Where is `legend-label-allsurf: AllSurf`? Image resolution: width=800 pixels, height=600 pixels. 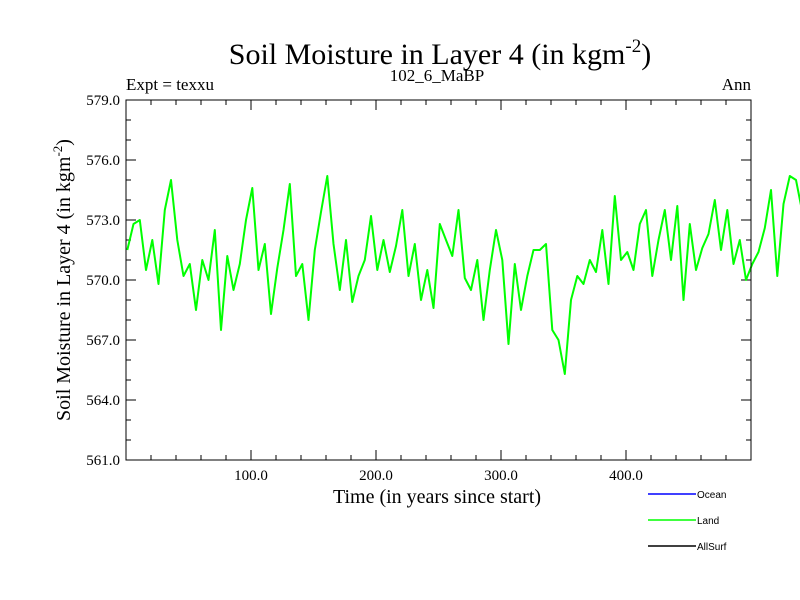
legend-label-allsurf: AllSurf is located at coordinates (712, 547).